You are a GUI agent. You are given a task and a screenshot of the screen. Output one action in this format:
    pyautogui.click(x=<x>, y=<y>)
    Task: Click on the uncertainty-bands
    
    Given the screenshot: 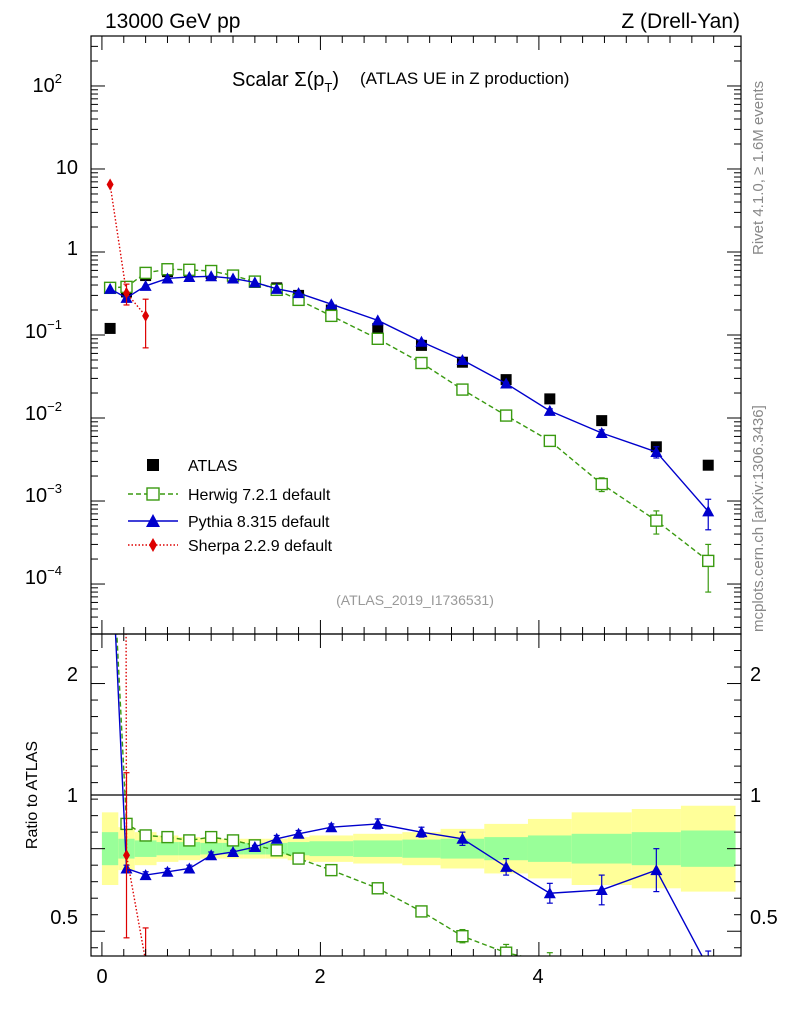 What is the action you would take?
    pyautogui.click(x=418, y=848)
    